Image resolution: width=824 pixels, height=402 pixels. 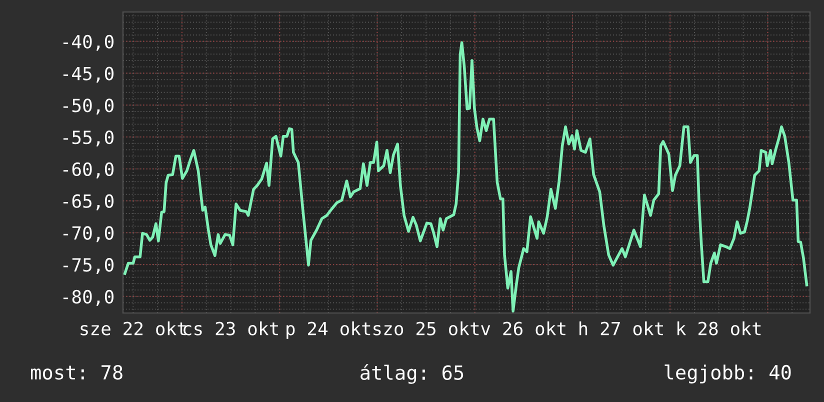 What do you see at coordinates (88, 234) in the screenshot?
I see `y-tick-label: -70,0` at bounding box center [88, 234].